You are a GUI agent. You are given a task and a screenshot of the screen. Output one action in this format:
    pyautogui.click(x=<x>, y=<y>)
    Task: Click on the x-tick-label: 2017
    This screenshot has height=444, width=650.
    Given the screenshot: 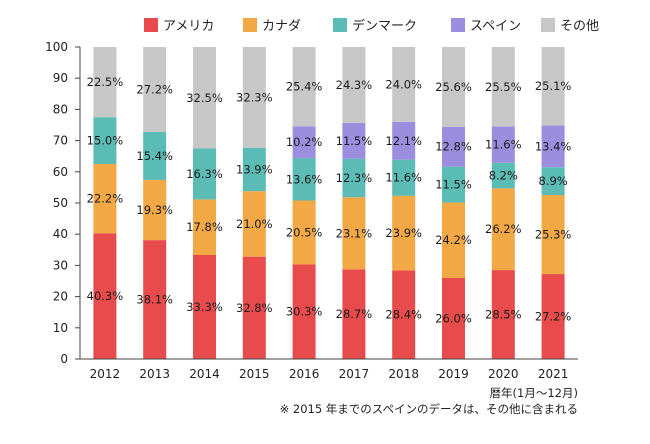 What is the action you would take?
    pyautogui.click(x=354, y=374)
    